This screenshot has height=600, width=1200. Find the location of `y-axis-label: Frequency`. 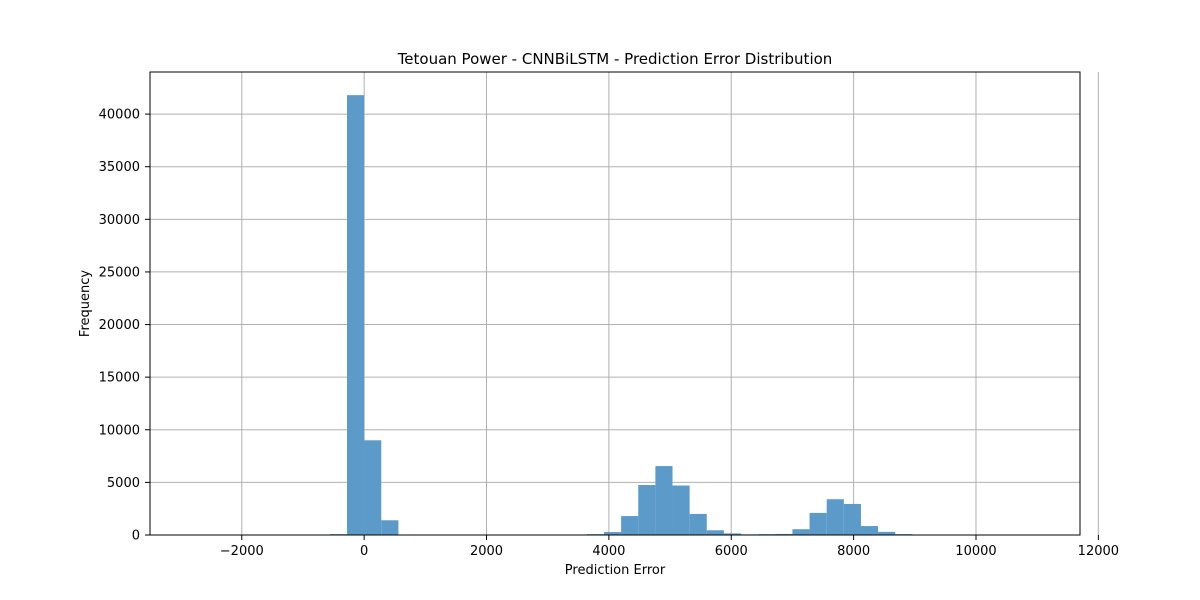

y-axis-label: Frequency is located at coordinates (85, 303).